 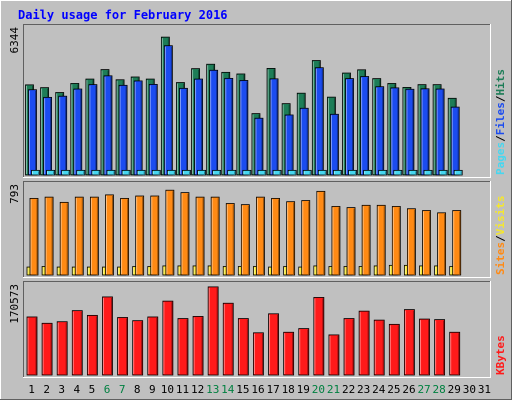 What do you see at coordinates (393, 389) in the screenshot?
I see `x-tick-label-day-25: 25` at bounding box center [393, 389].